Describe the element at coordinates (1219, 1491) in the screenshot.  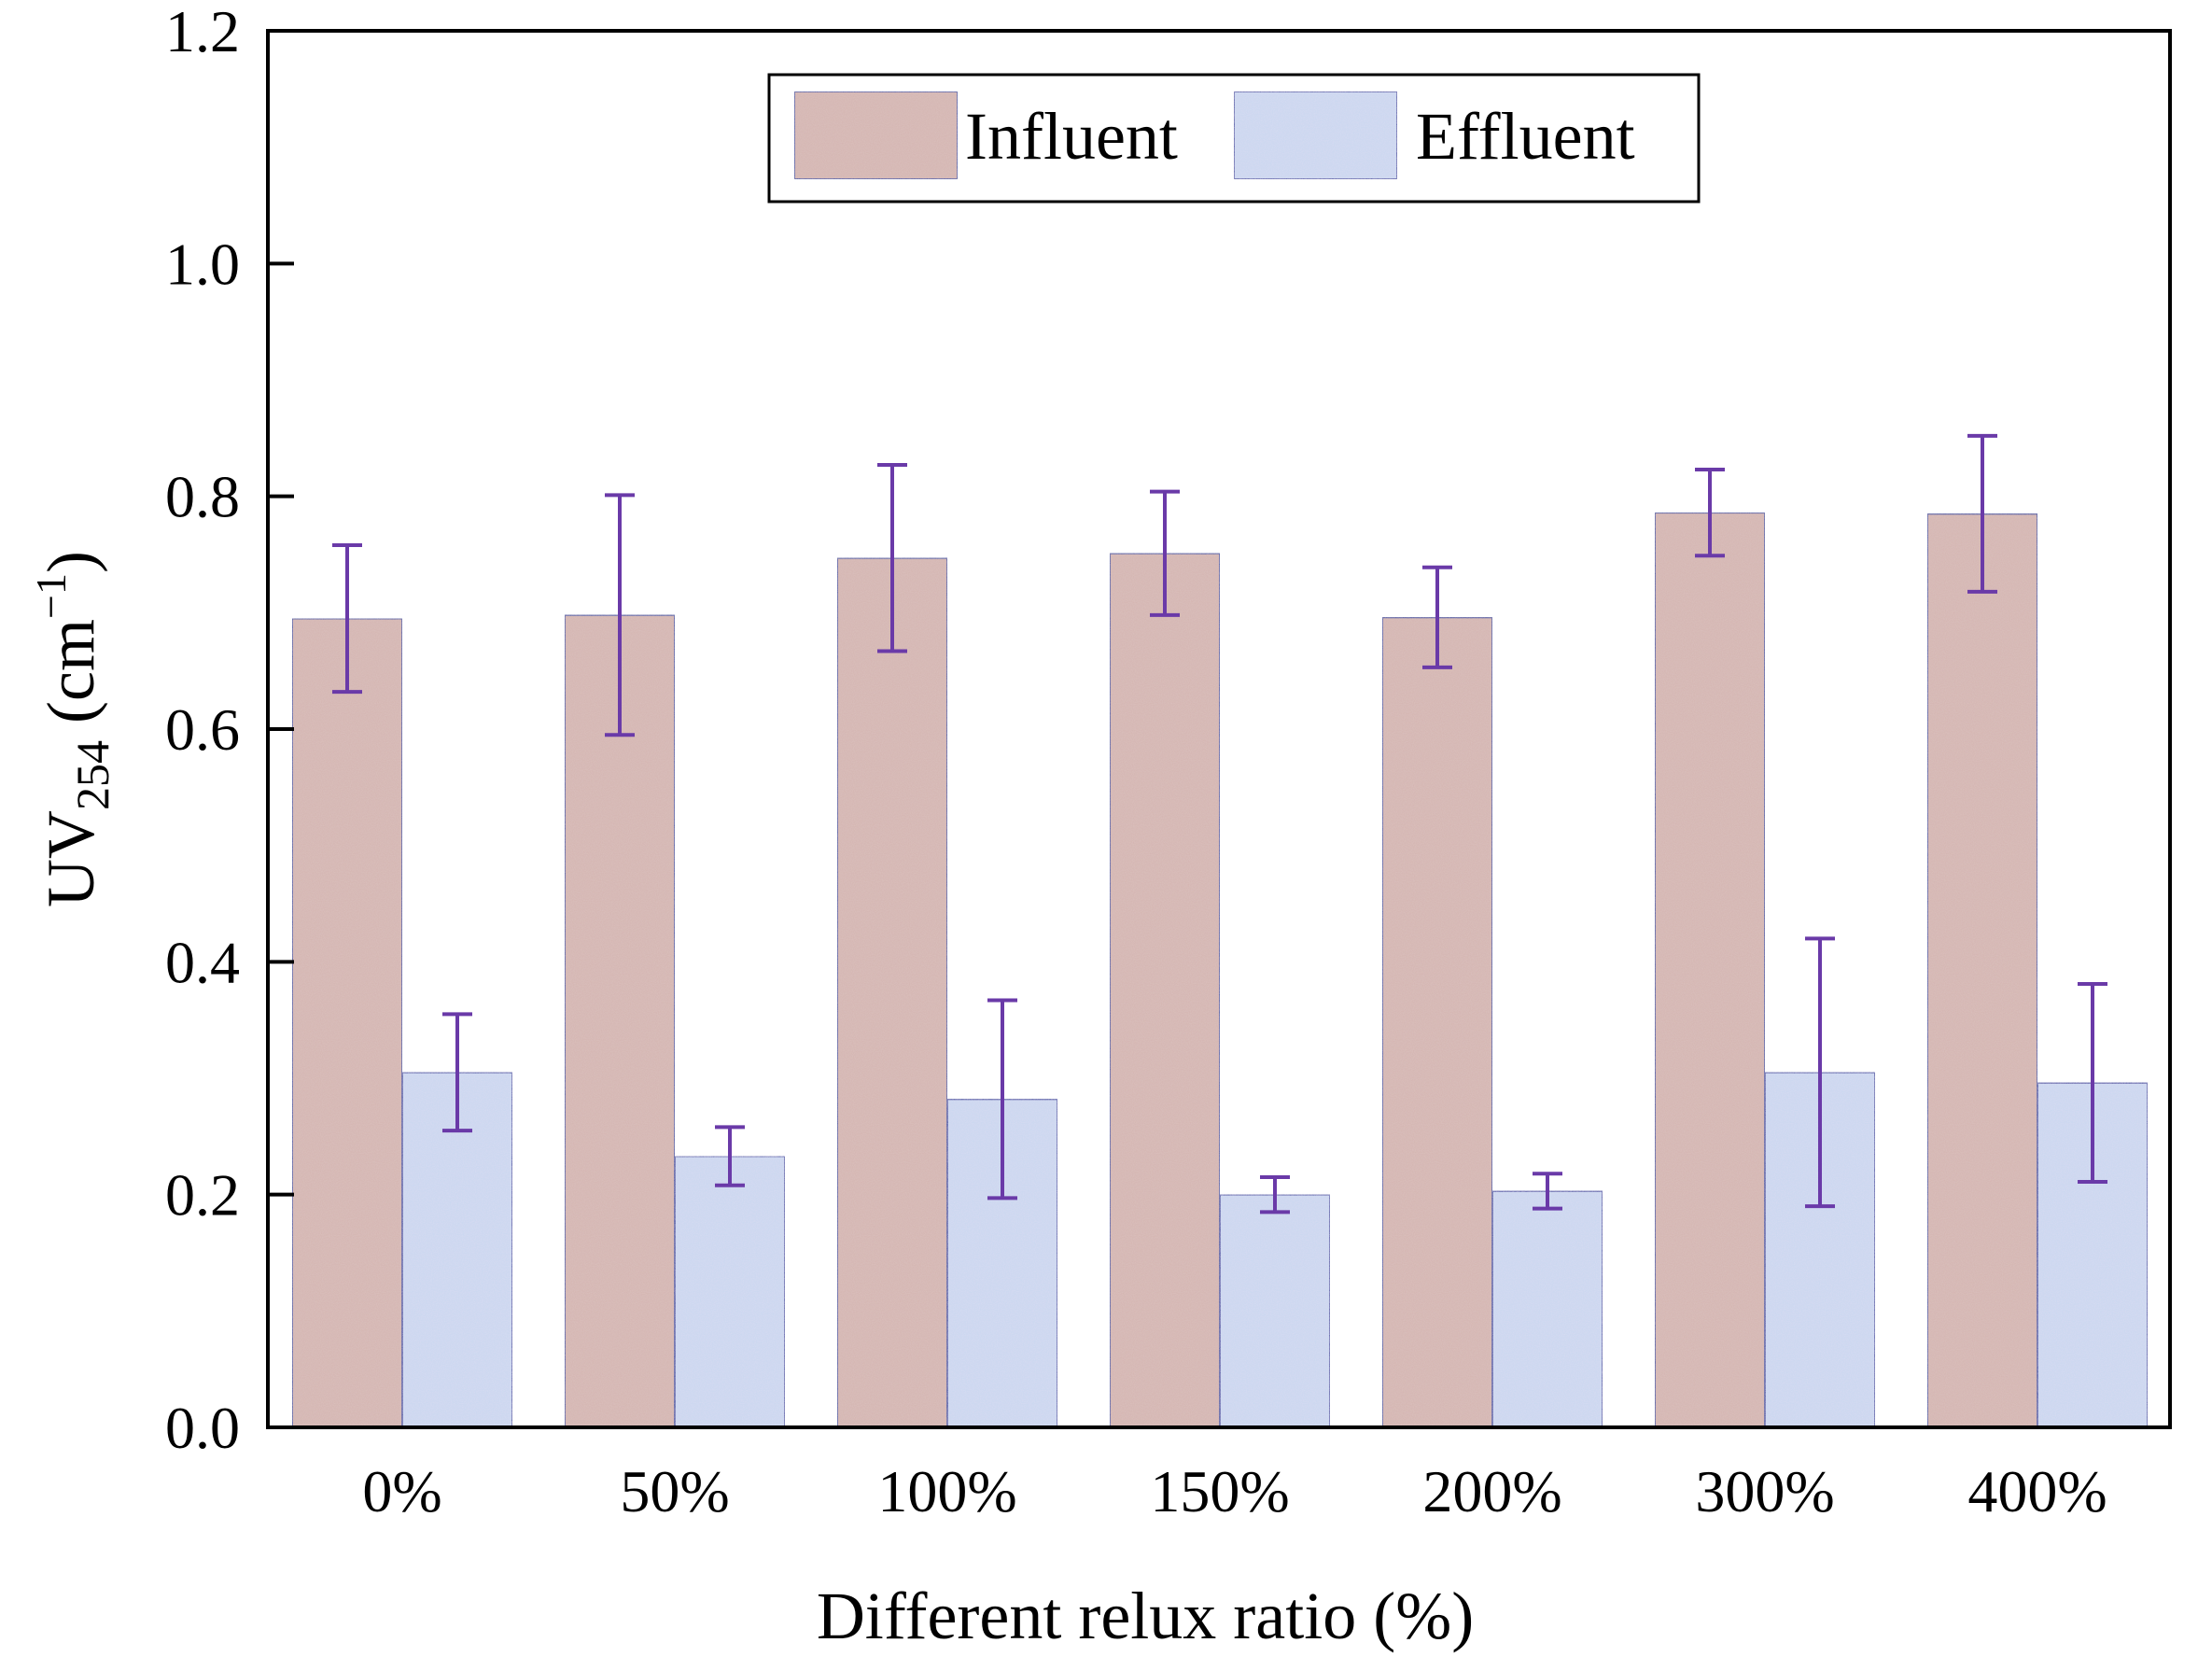
I see `x-tick-label: 150%` at that location.